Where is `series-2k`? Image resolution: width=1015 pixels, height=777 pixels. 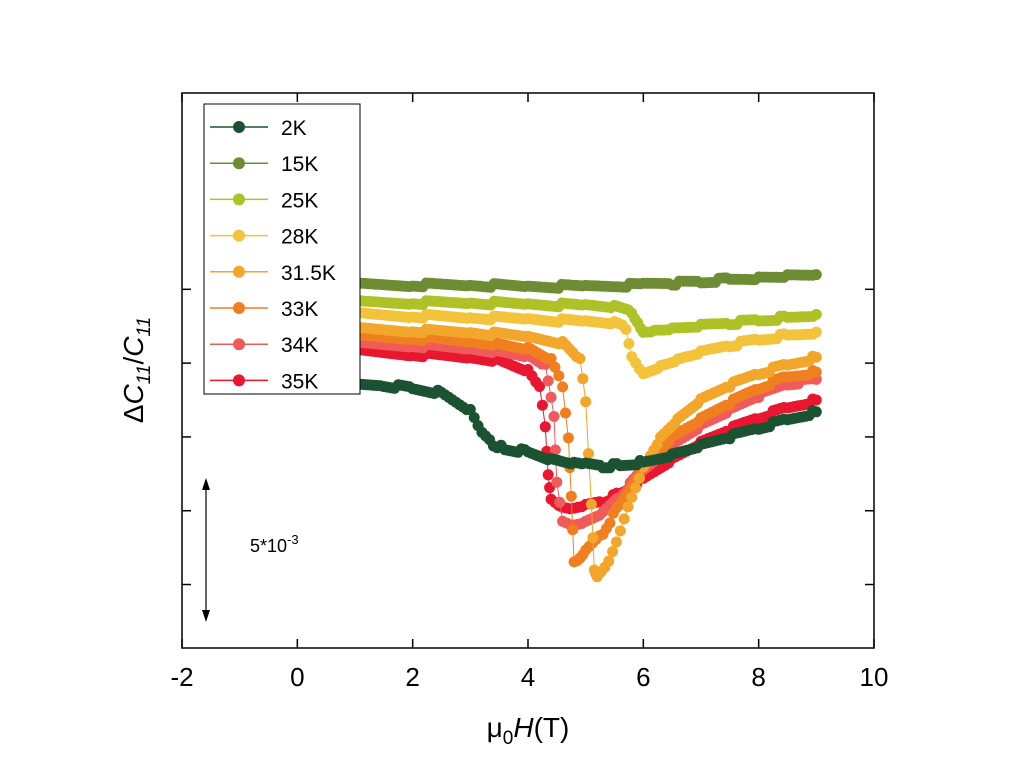
series-2k is located at coordinates (580, 425).